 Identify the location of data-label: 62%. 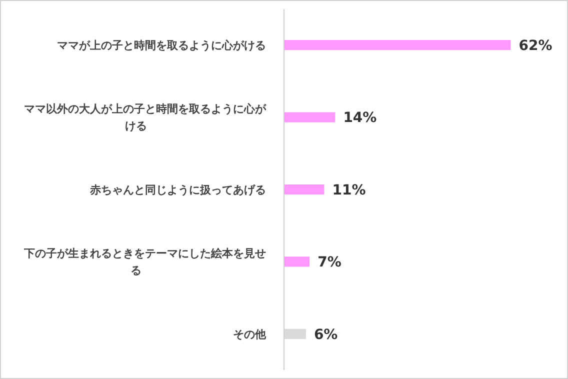
(535, 46).